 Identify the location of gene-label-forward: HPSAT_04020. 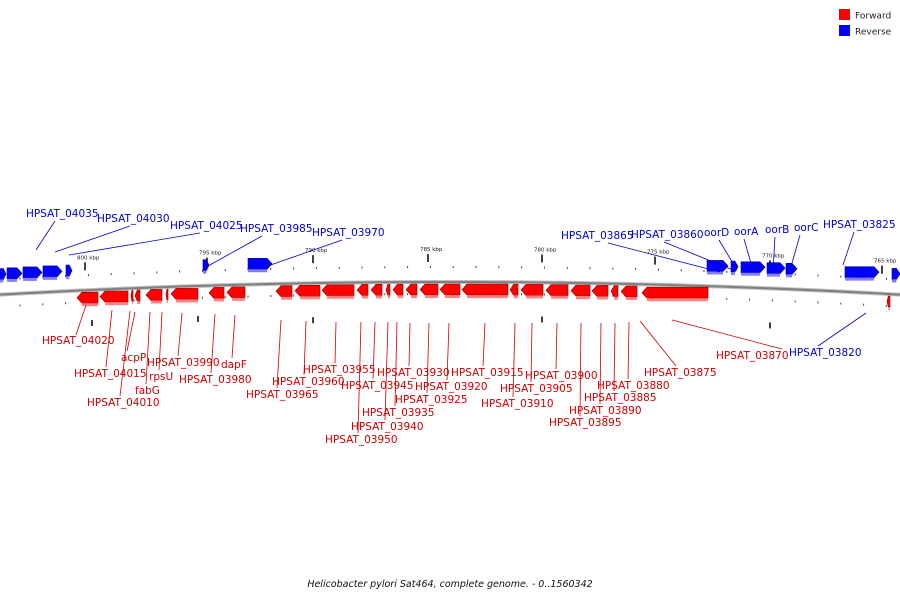
(78, 341).